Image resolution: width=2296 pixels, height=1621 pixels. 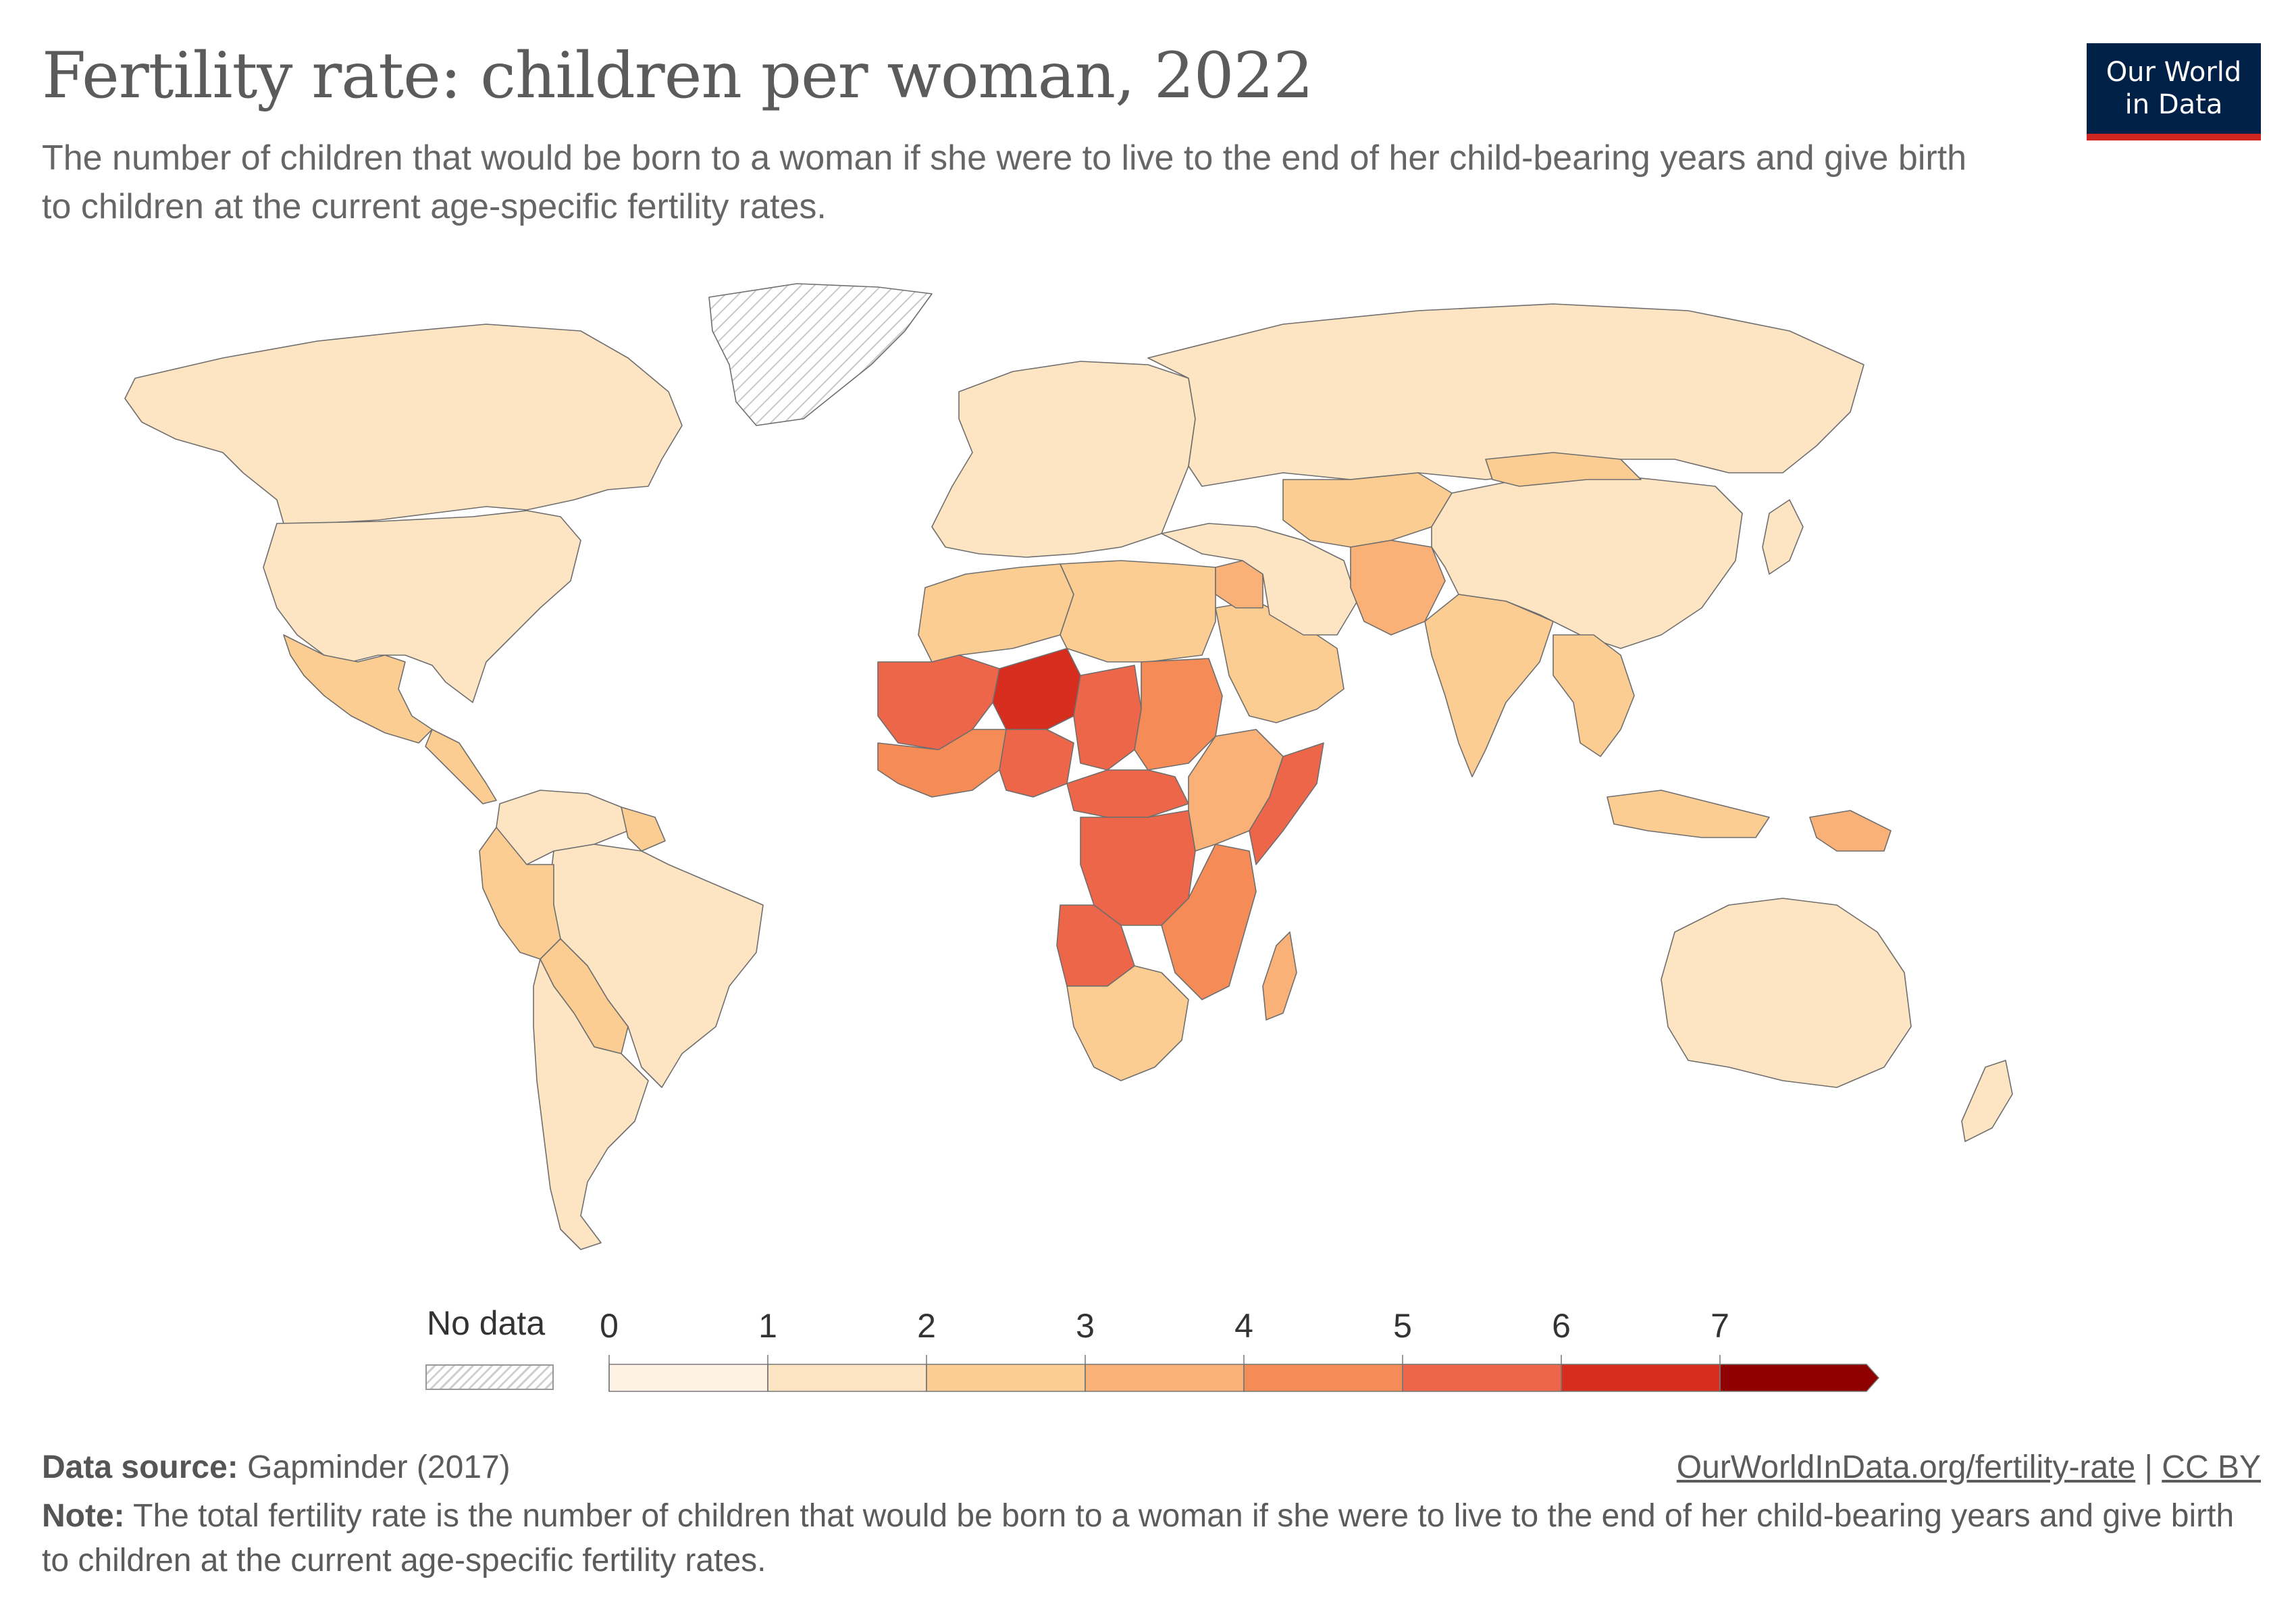 What do you see at coordinates (609, 1326) in the screenshot?
I see `legend-tick-label-0: 0` at bounding box center [609, 1326].